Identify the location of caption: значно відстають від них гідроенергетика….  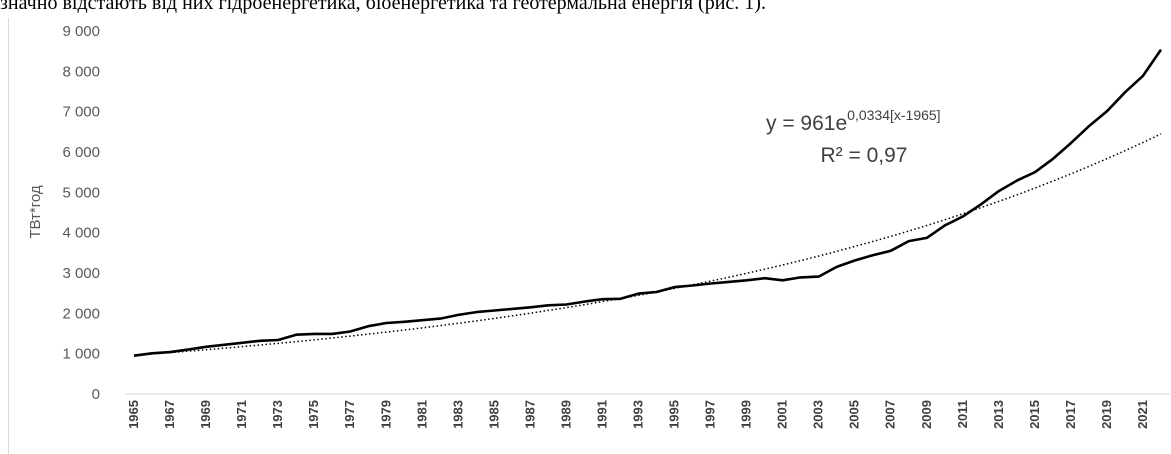
(383, 7).